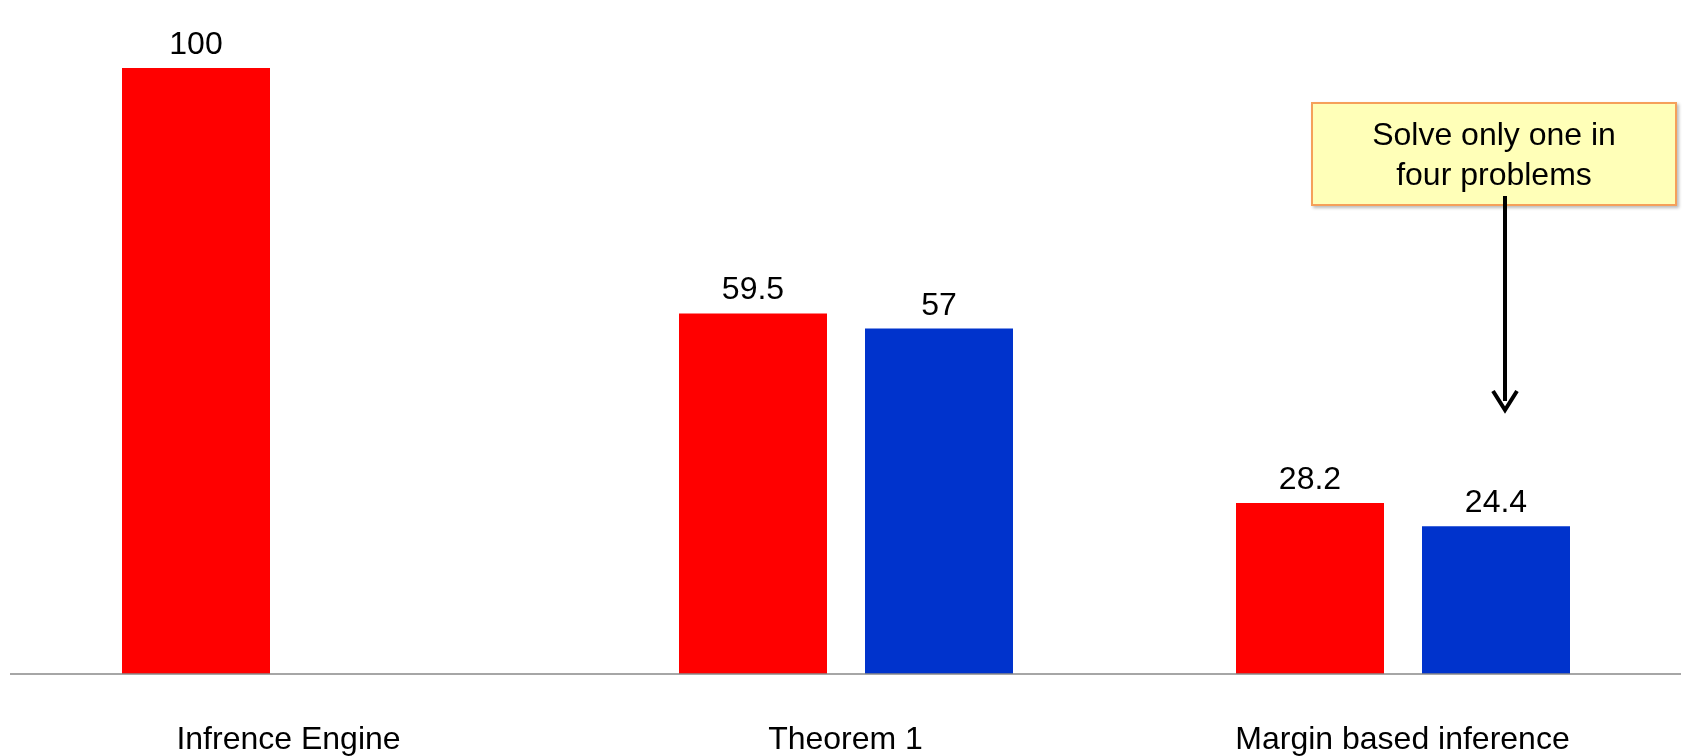 The height and width of the screenshot is (756, 1689). Describe the element at coordinates (1494, 154) in the screenshot. I see `callout-box: Solve only one in four problems` at that location.